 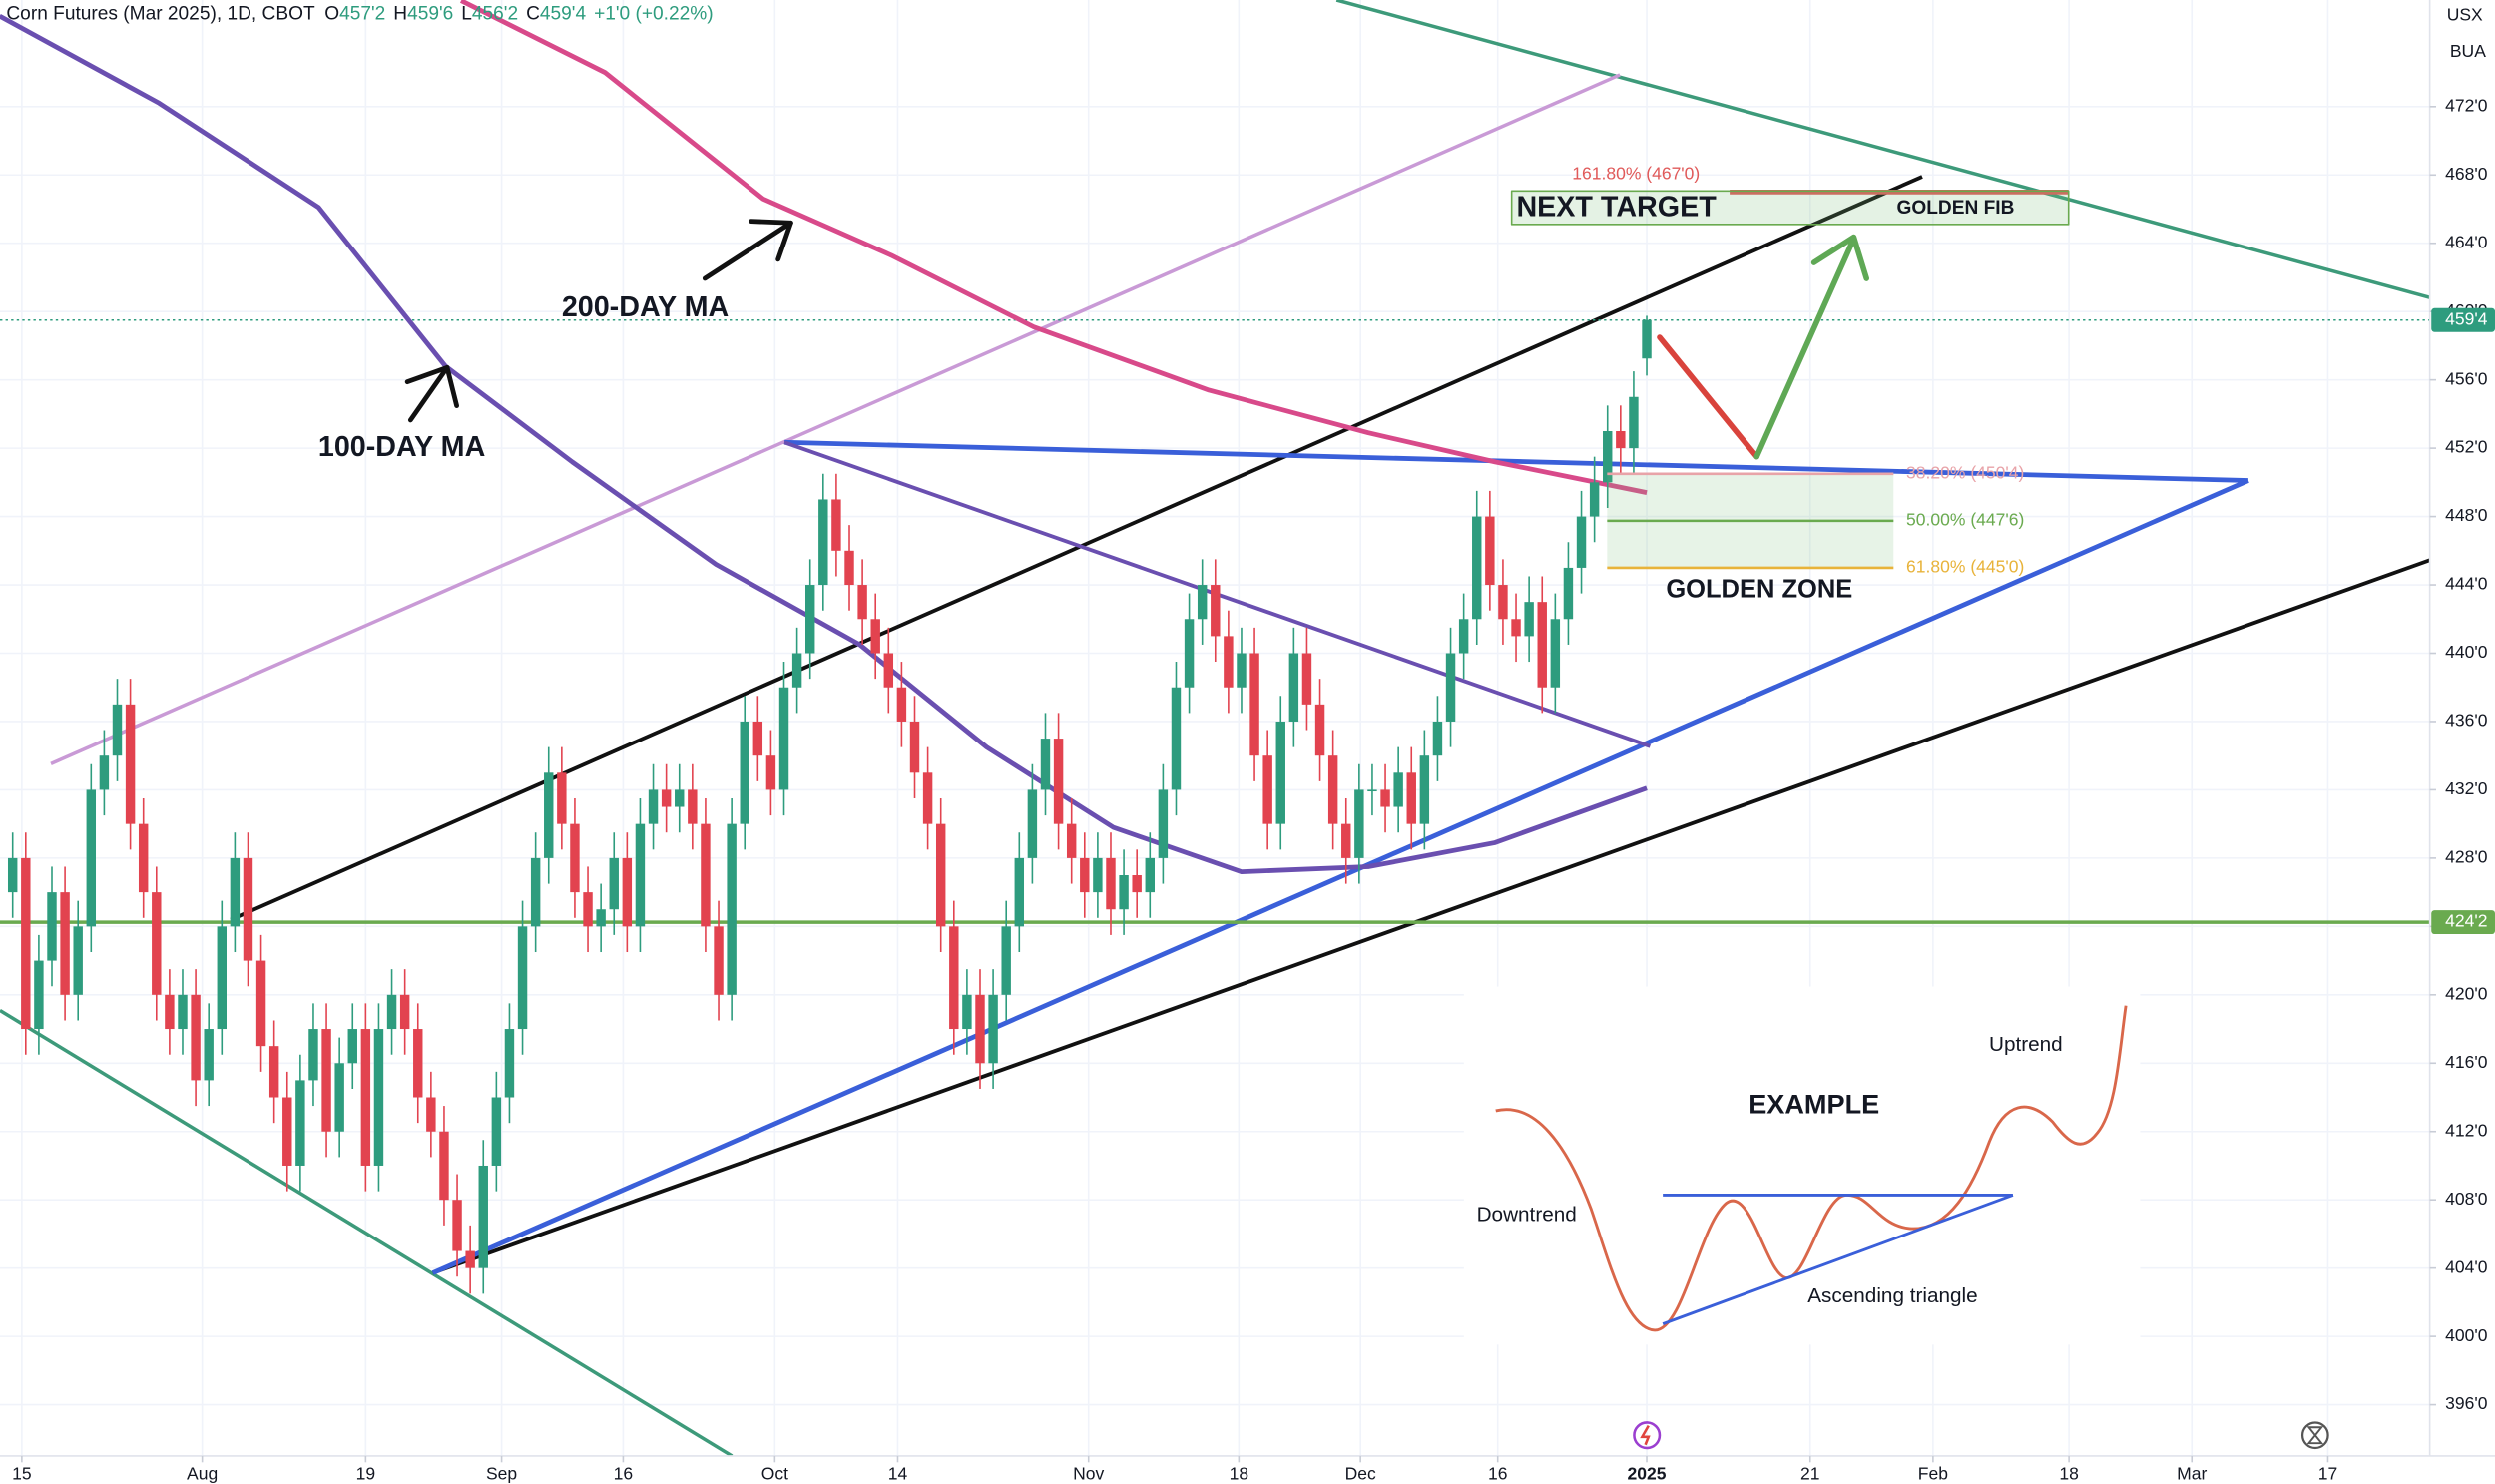 What do you see at coordinates (21, 1474) in the screenshot?
I see `x-tick-label: 15` at bounding box center [21, 1474].